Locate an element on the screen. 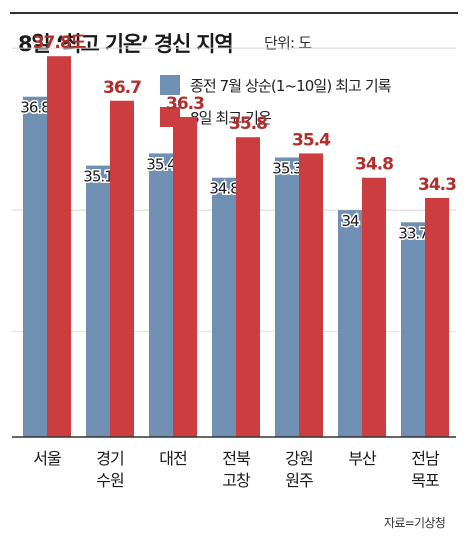 The image size is (468, 542). category-label: 원주 is located at coordinates (299, 480).